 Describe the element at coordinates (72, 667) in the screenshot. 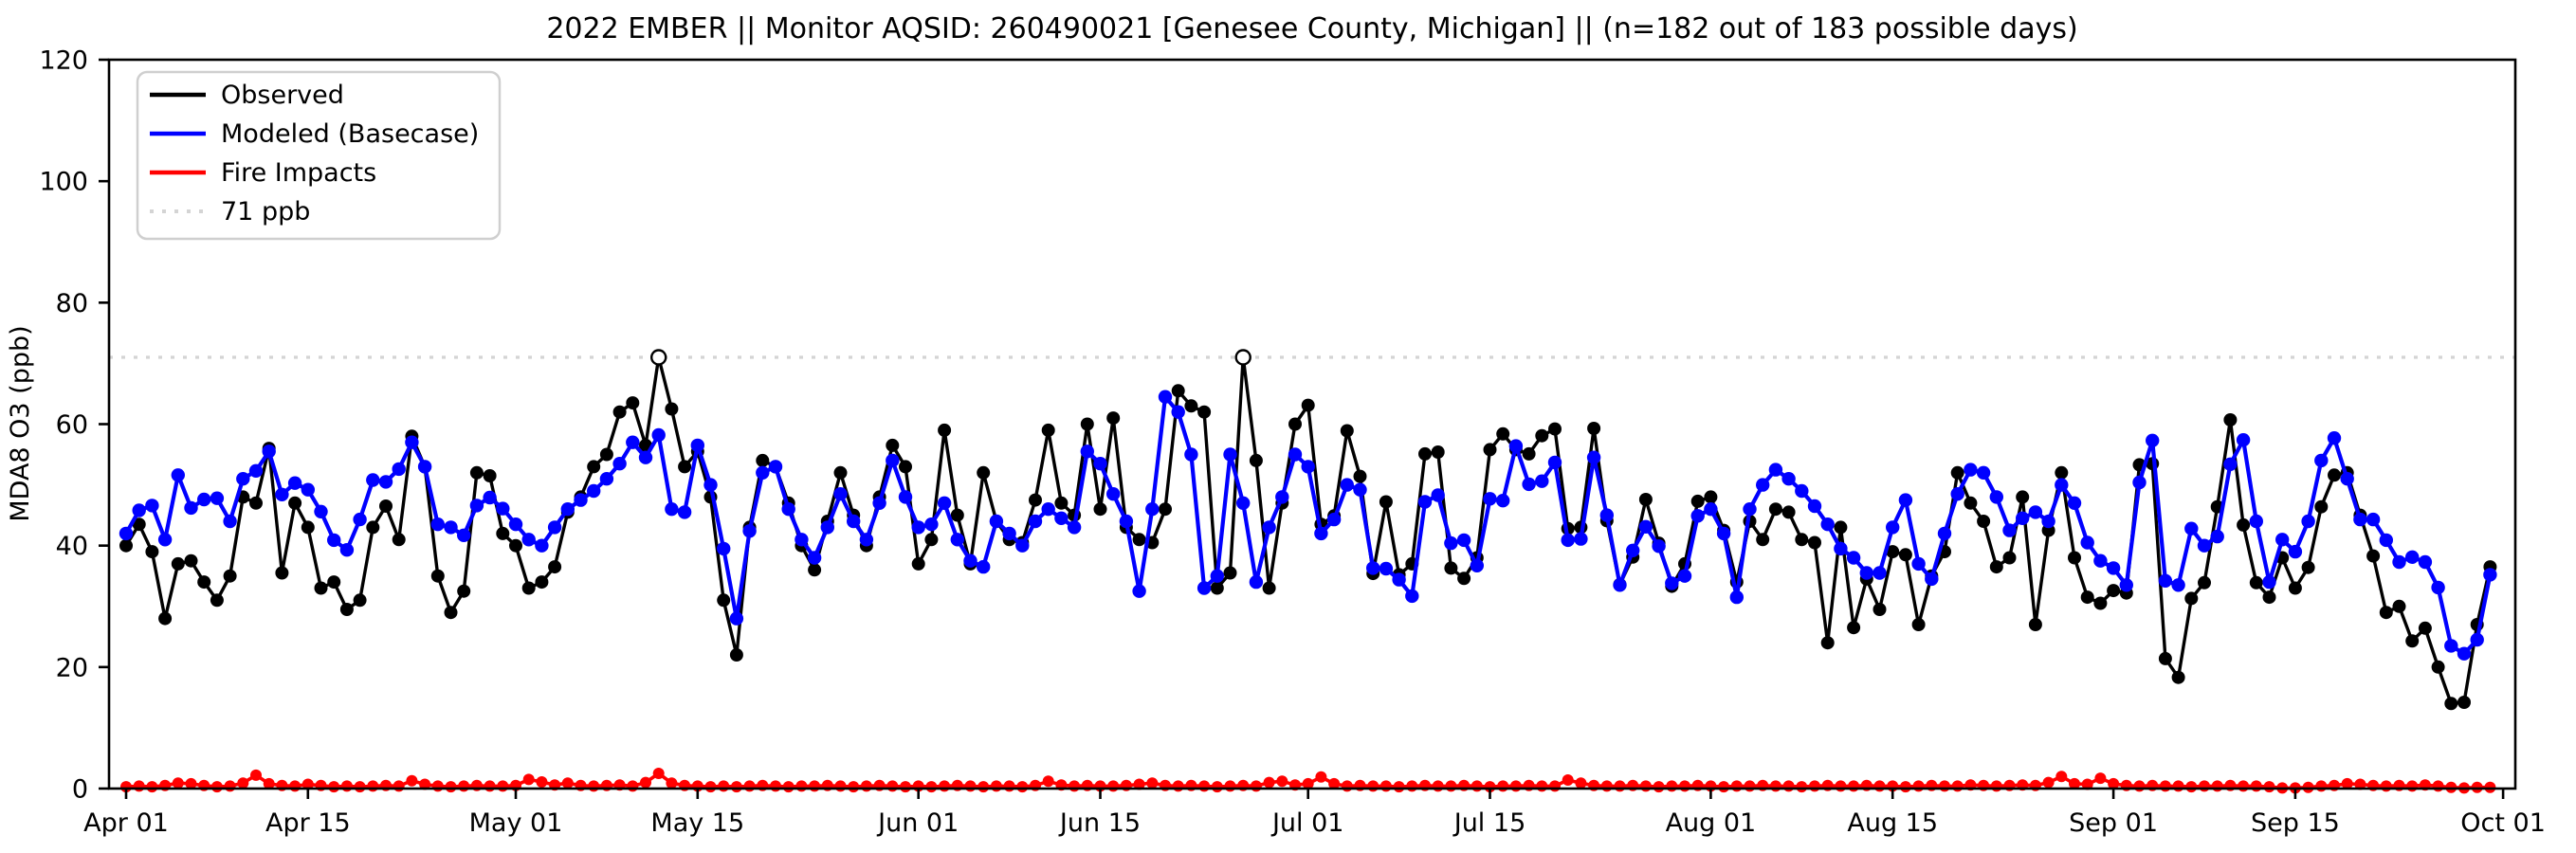

I see `y-tick-label: 20` at that location.